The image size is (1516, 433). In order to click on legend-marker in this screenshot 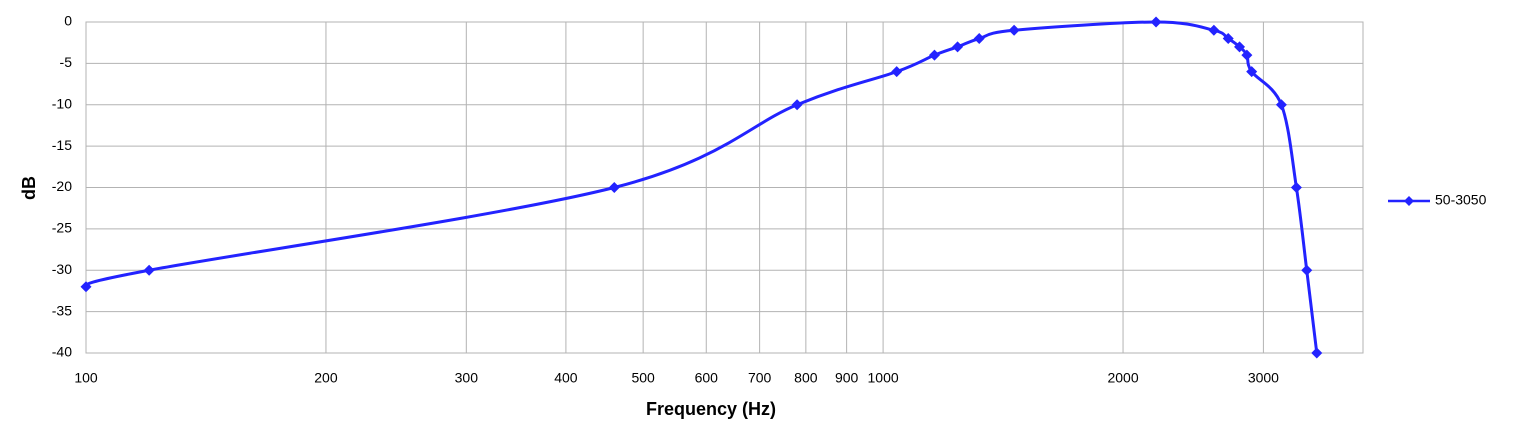, I will do `click(1409, 201)`.